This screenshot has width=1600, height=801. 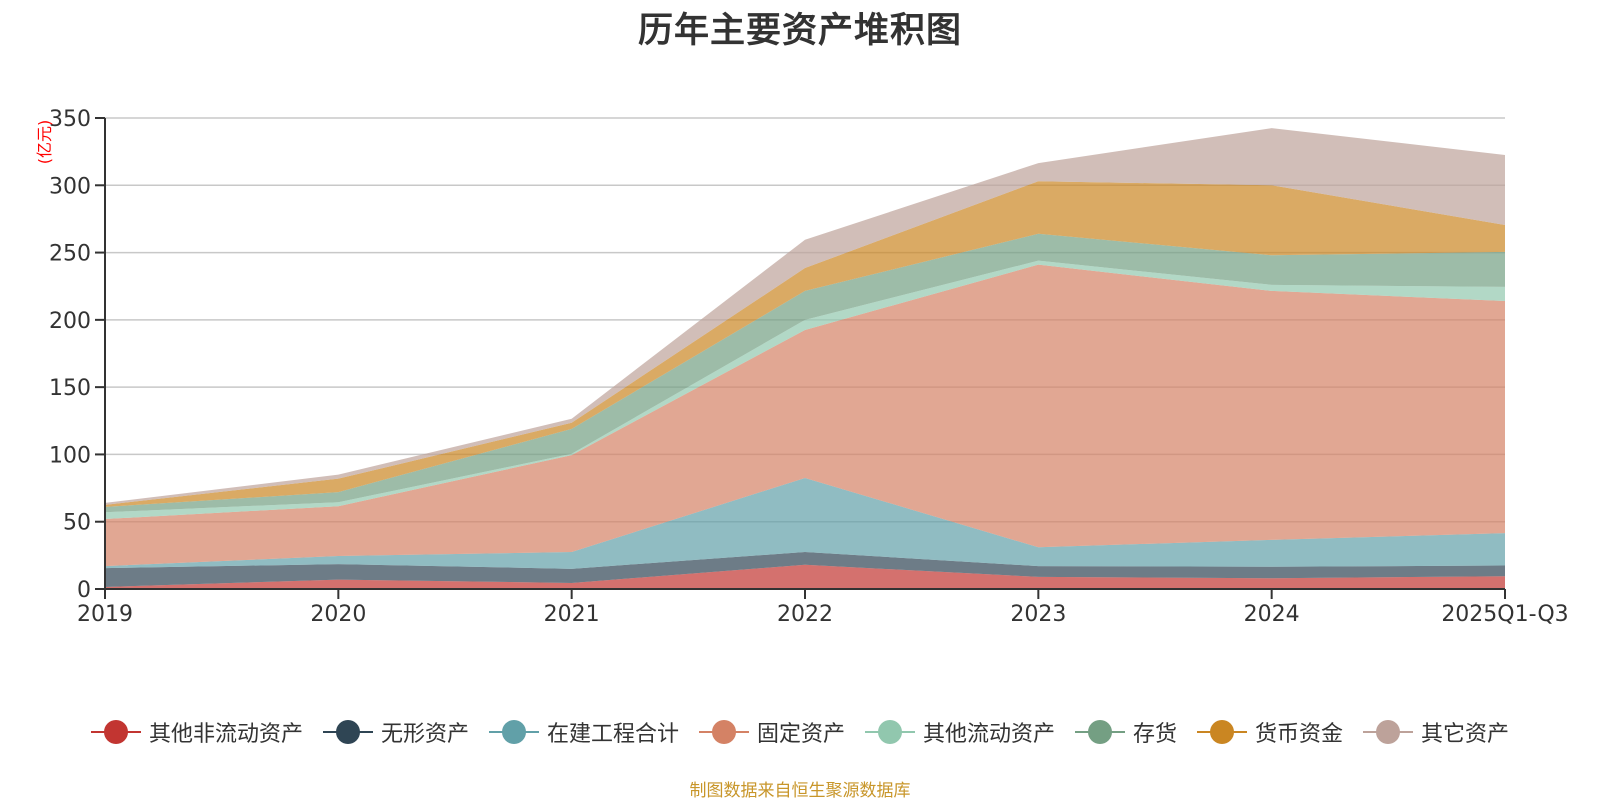 I want to click on legend-item: 其他非流动资产, so click(x=196, y=732).